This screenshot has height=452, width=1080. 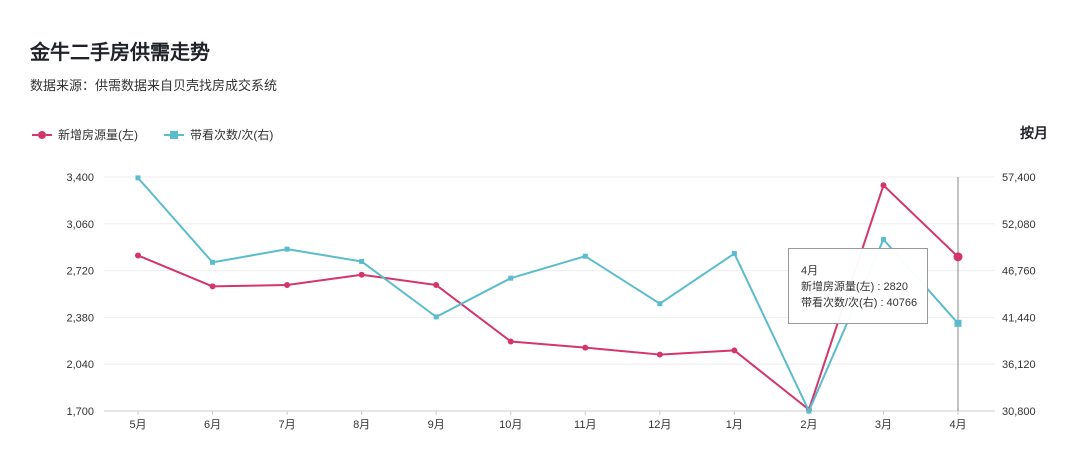 I want to click on x-tick-label: 5月, so click(x=137, y=425).